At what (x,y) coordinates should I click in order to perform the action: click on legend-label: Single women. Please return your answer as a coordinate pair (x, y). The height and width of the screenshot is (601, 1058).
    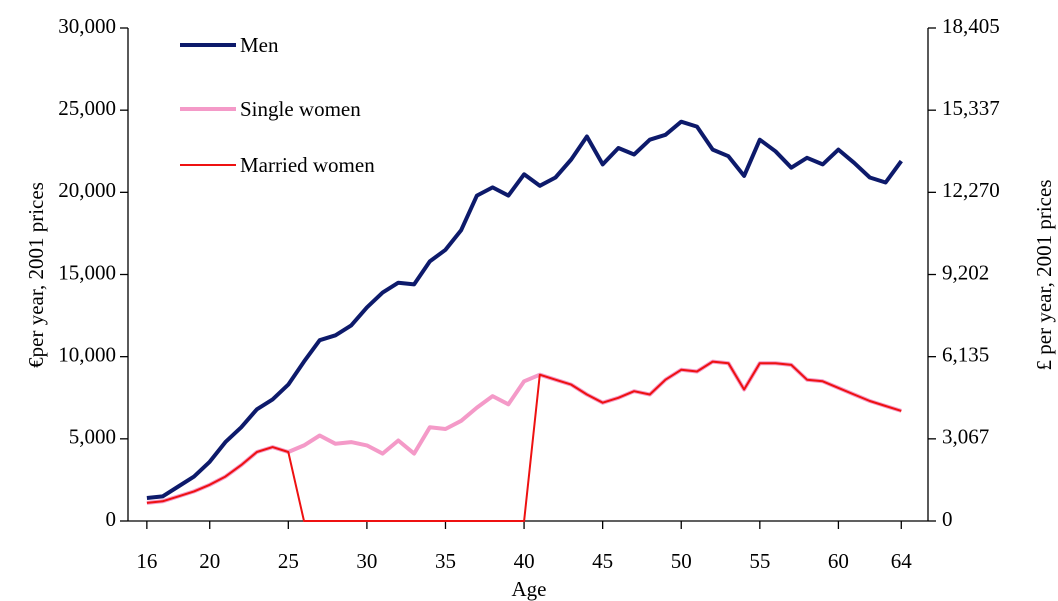
    Looking at the image, I should click on (300, 109).